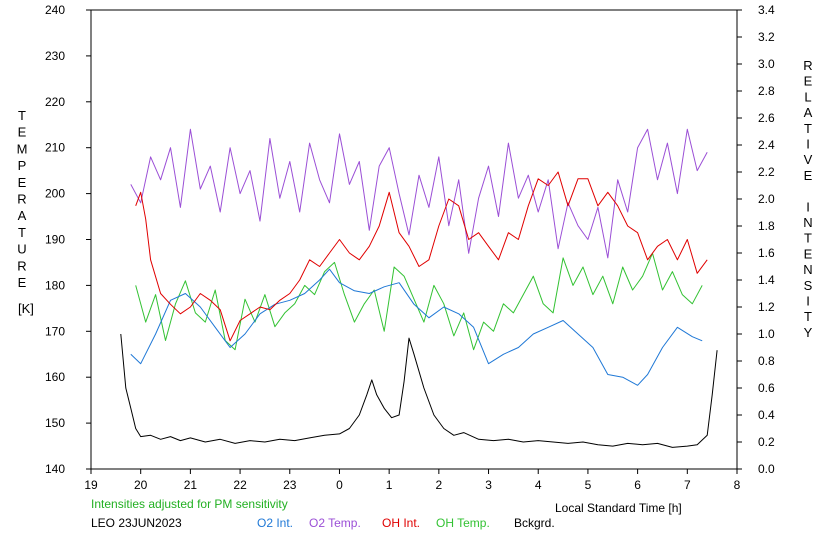 The image size is (828, 535). I want to click on y-right-tick-label: 0.4, so click(766, 415).